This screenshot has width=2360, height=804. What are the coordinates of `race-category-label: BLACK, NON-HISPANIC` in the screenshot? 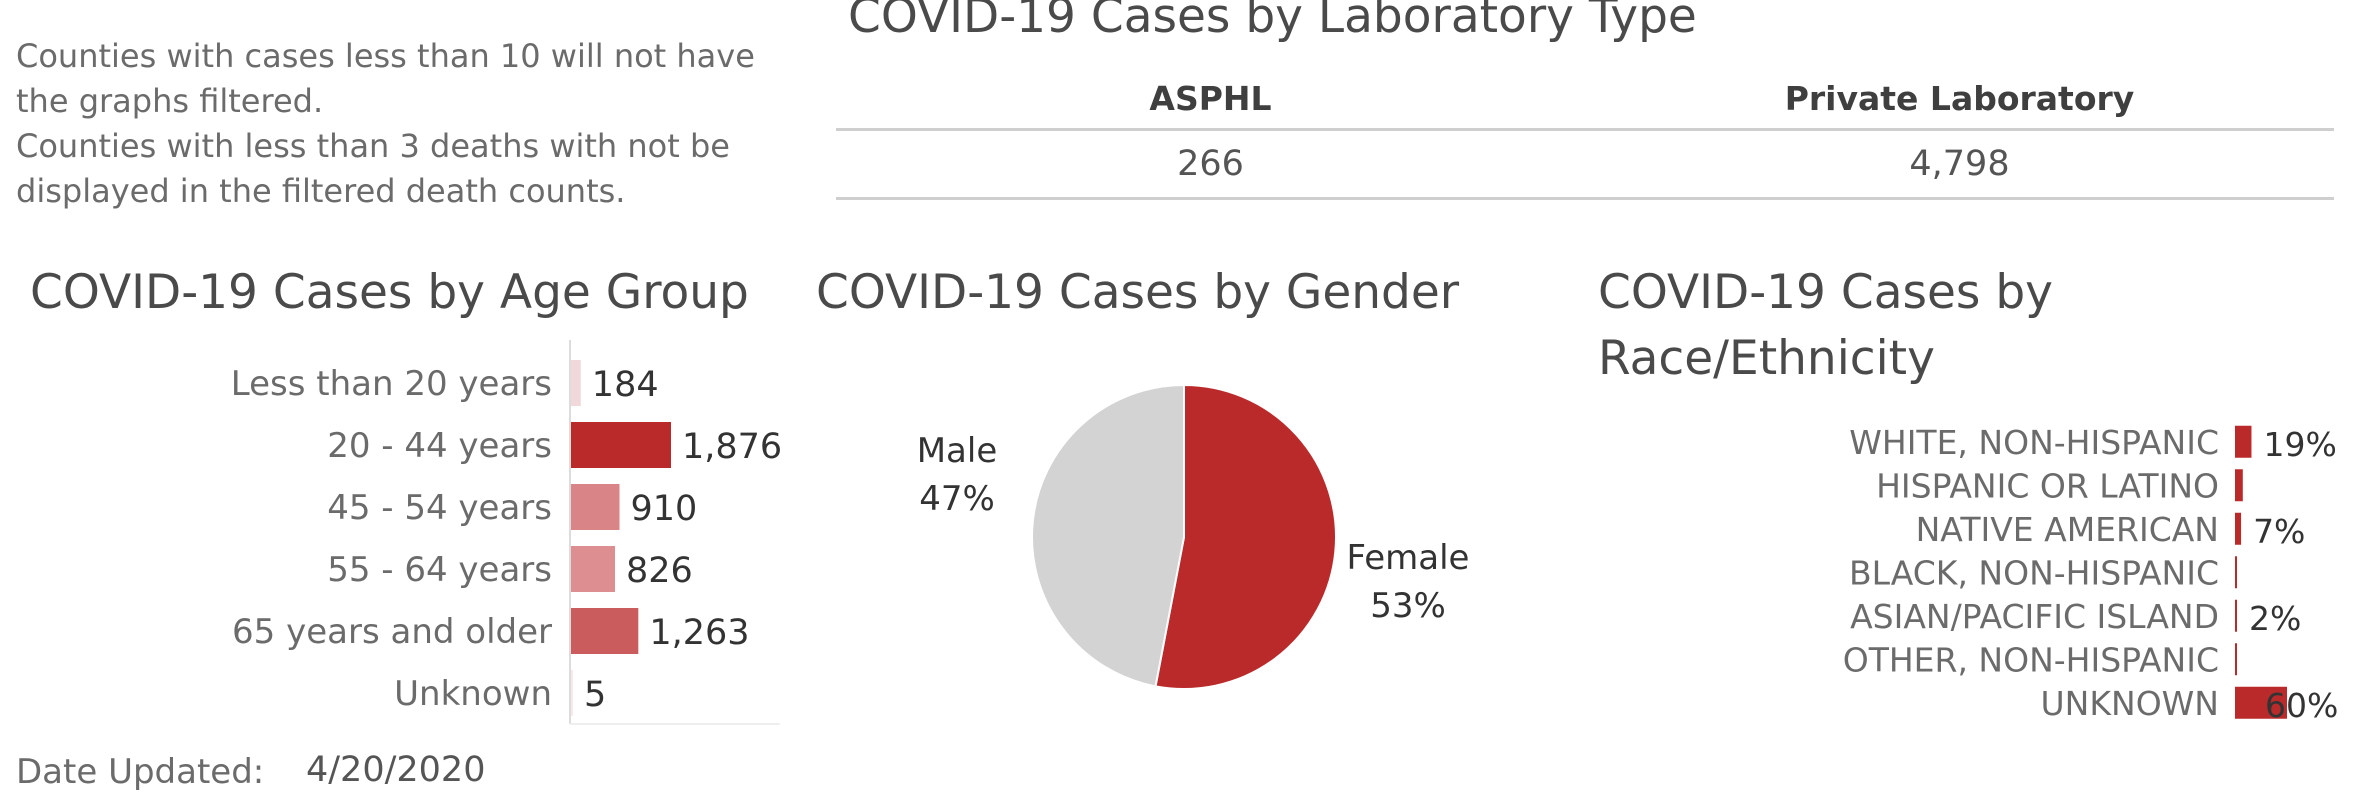 It's located at (2034, 572).